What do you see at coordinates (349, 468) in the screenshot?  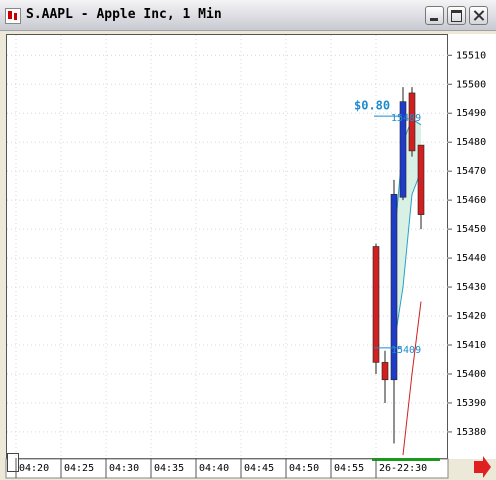 I see `x-tick-label: 04:55` at bounding box center [349, 468].